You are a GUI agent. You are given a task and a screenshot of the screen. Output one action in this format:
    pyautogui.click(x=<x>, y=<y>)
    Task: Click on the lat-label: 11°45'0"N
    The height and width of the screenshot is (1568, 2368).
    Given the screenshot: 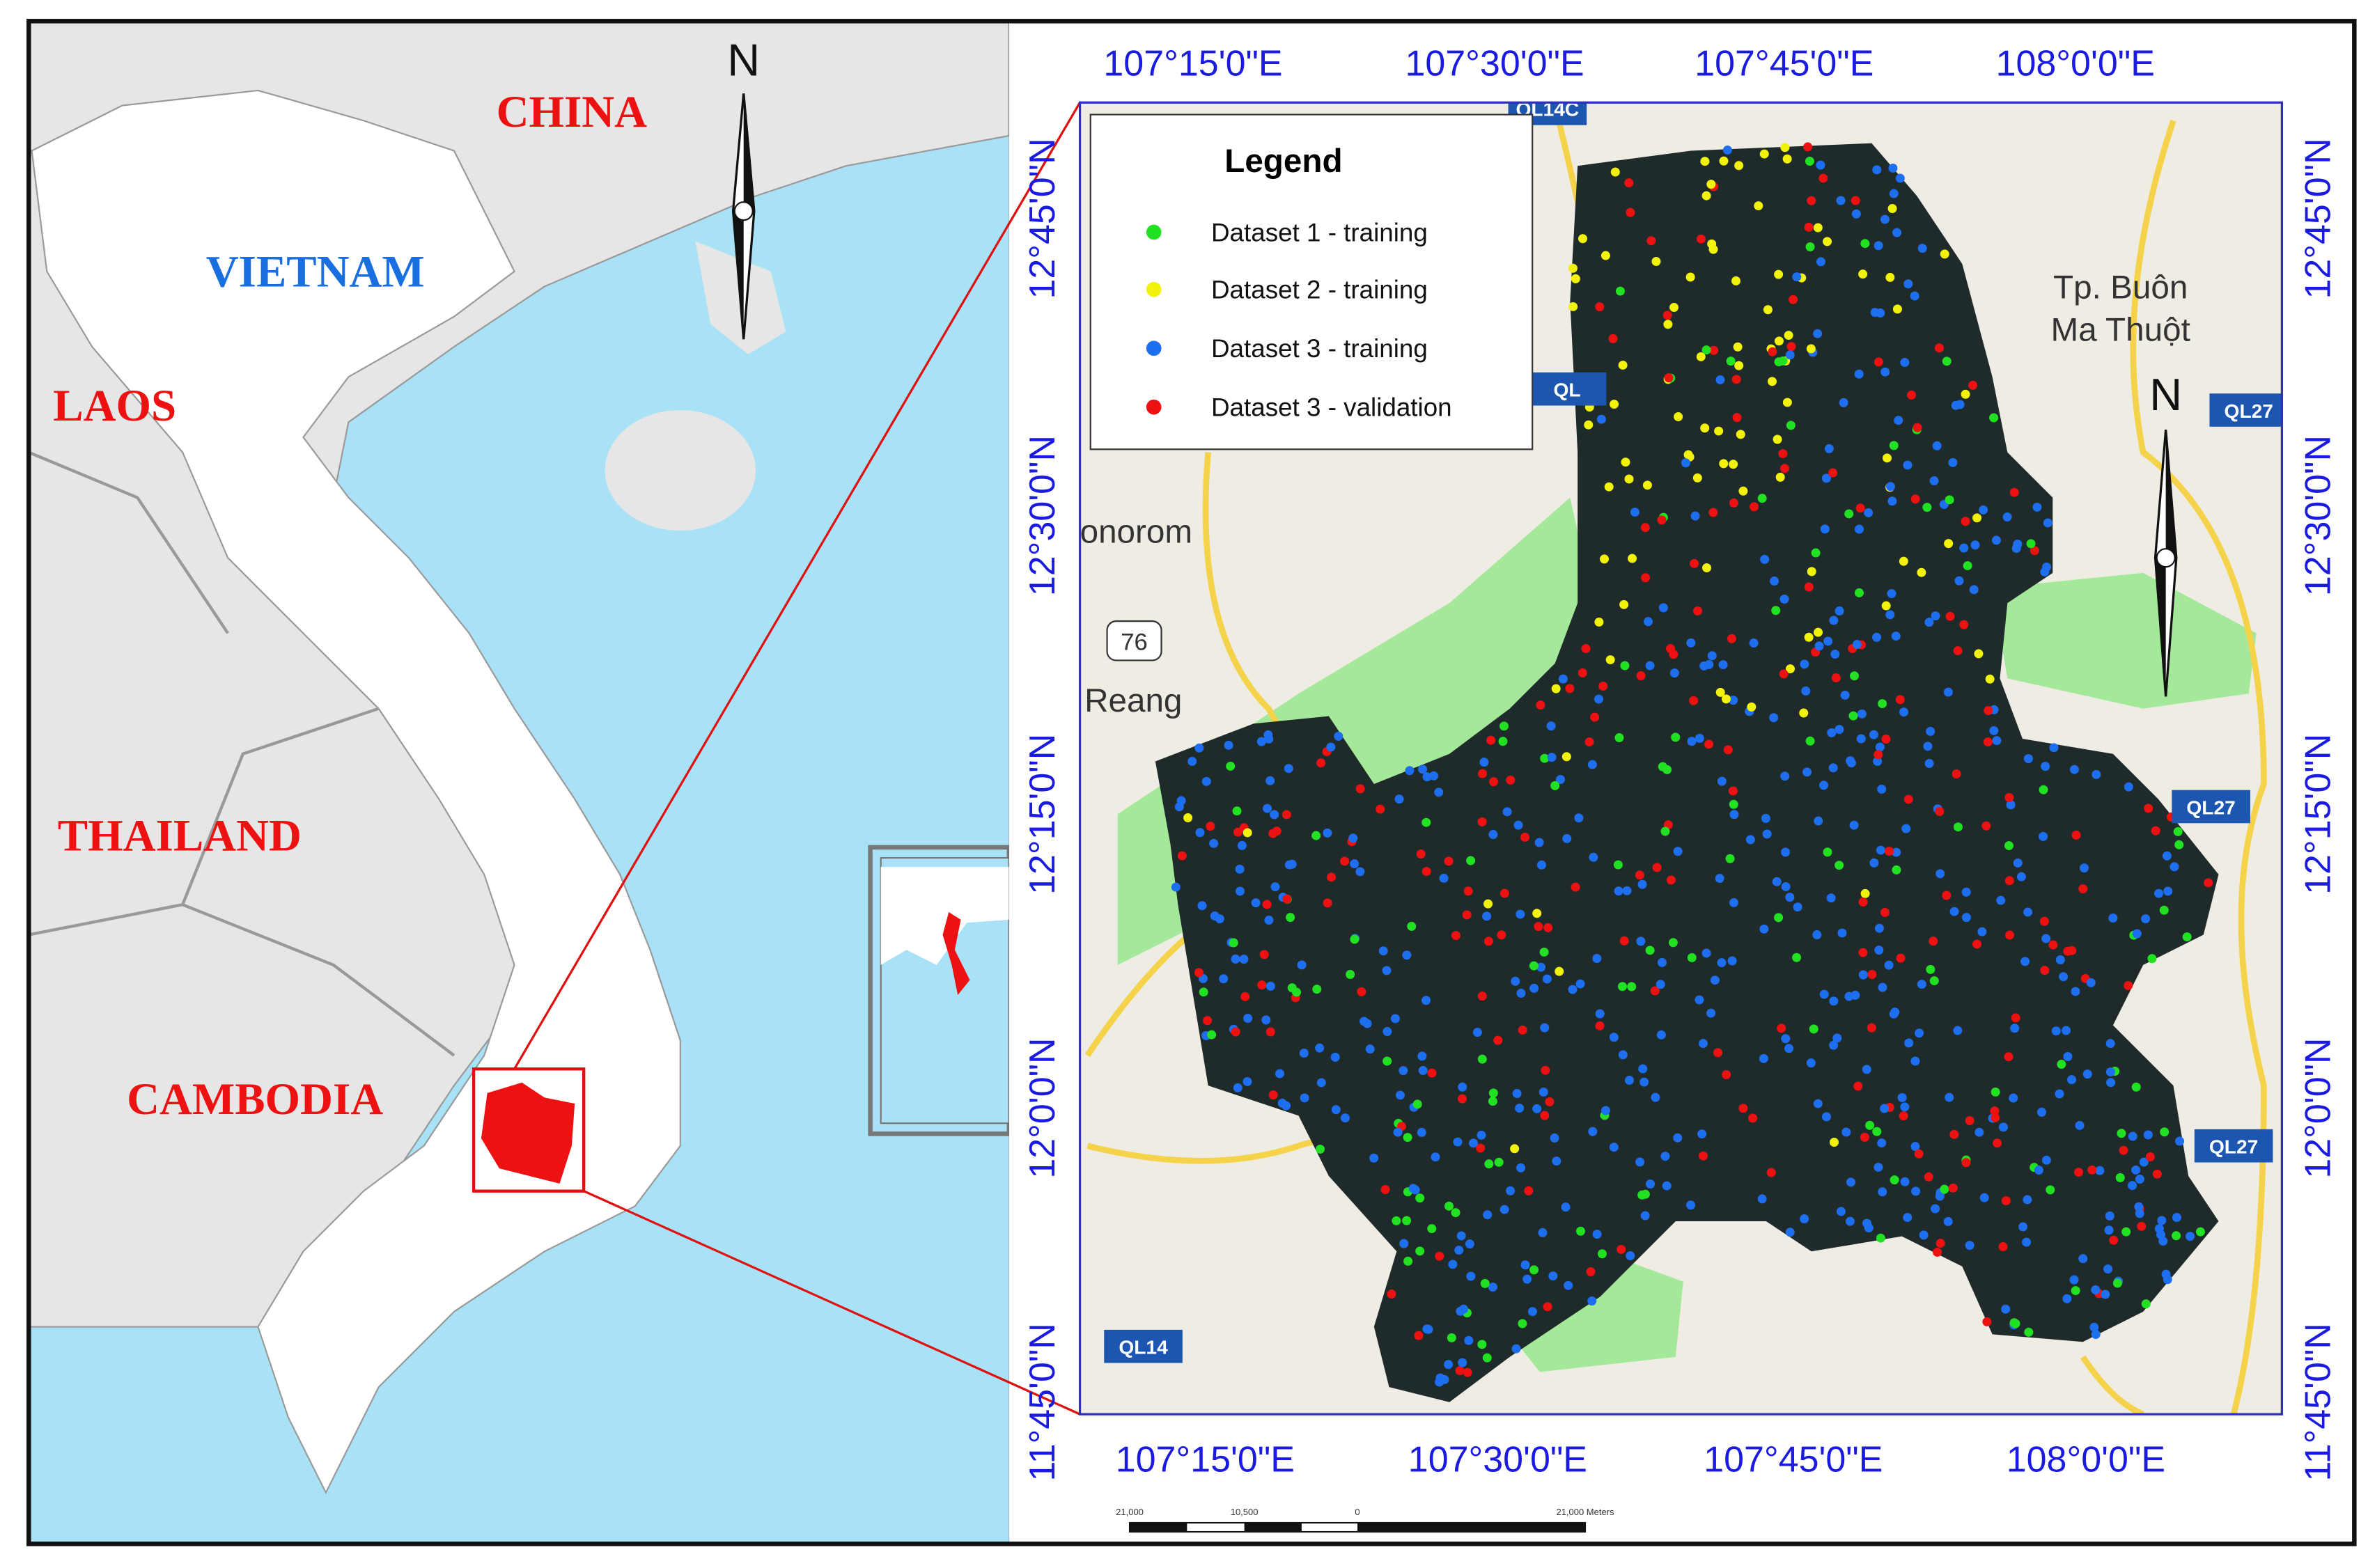 What is the action you would take?
    pyautogui.click(x=1042, y=1402)
    